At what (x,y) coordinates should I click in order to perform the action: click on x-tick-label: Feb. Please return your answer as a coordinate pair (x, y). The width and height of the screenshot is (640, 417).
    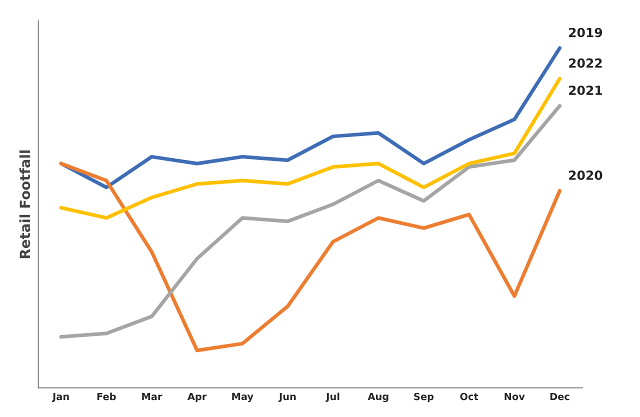
    Looking at the image, I should click on (106, 396).